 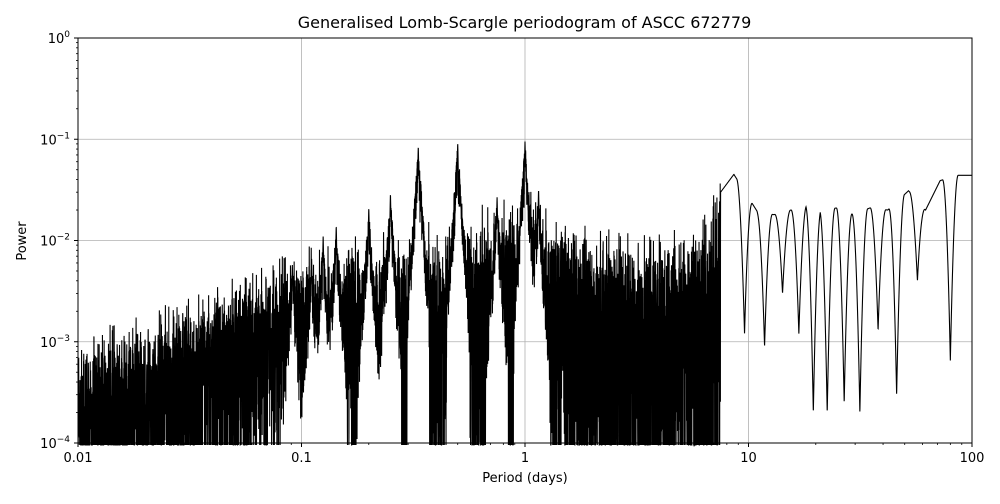 I want to click on y-axis-label: Power, so click(x=22, y=241).